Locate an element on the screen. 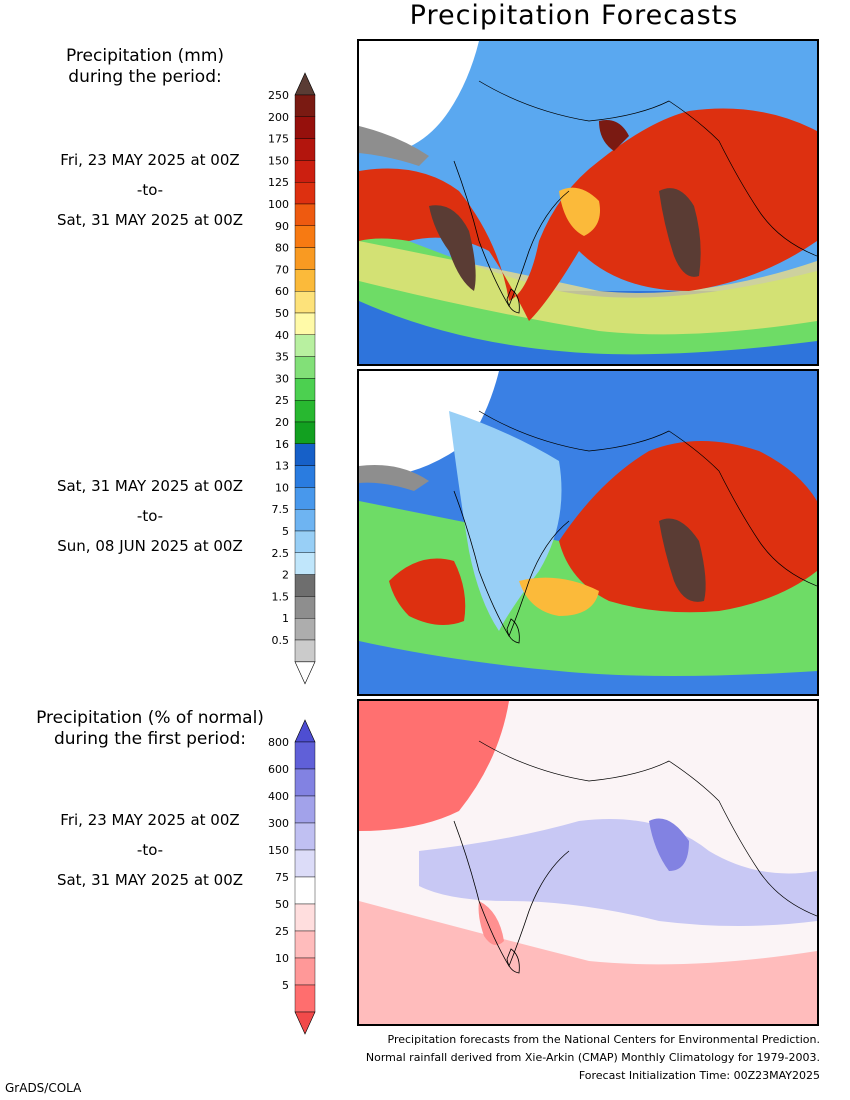 Image resolution: width=850 pixels, height=1100 pixels. map2-himalaya-border is located at coordinates (647, 498).